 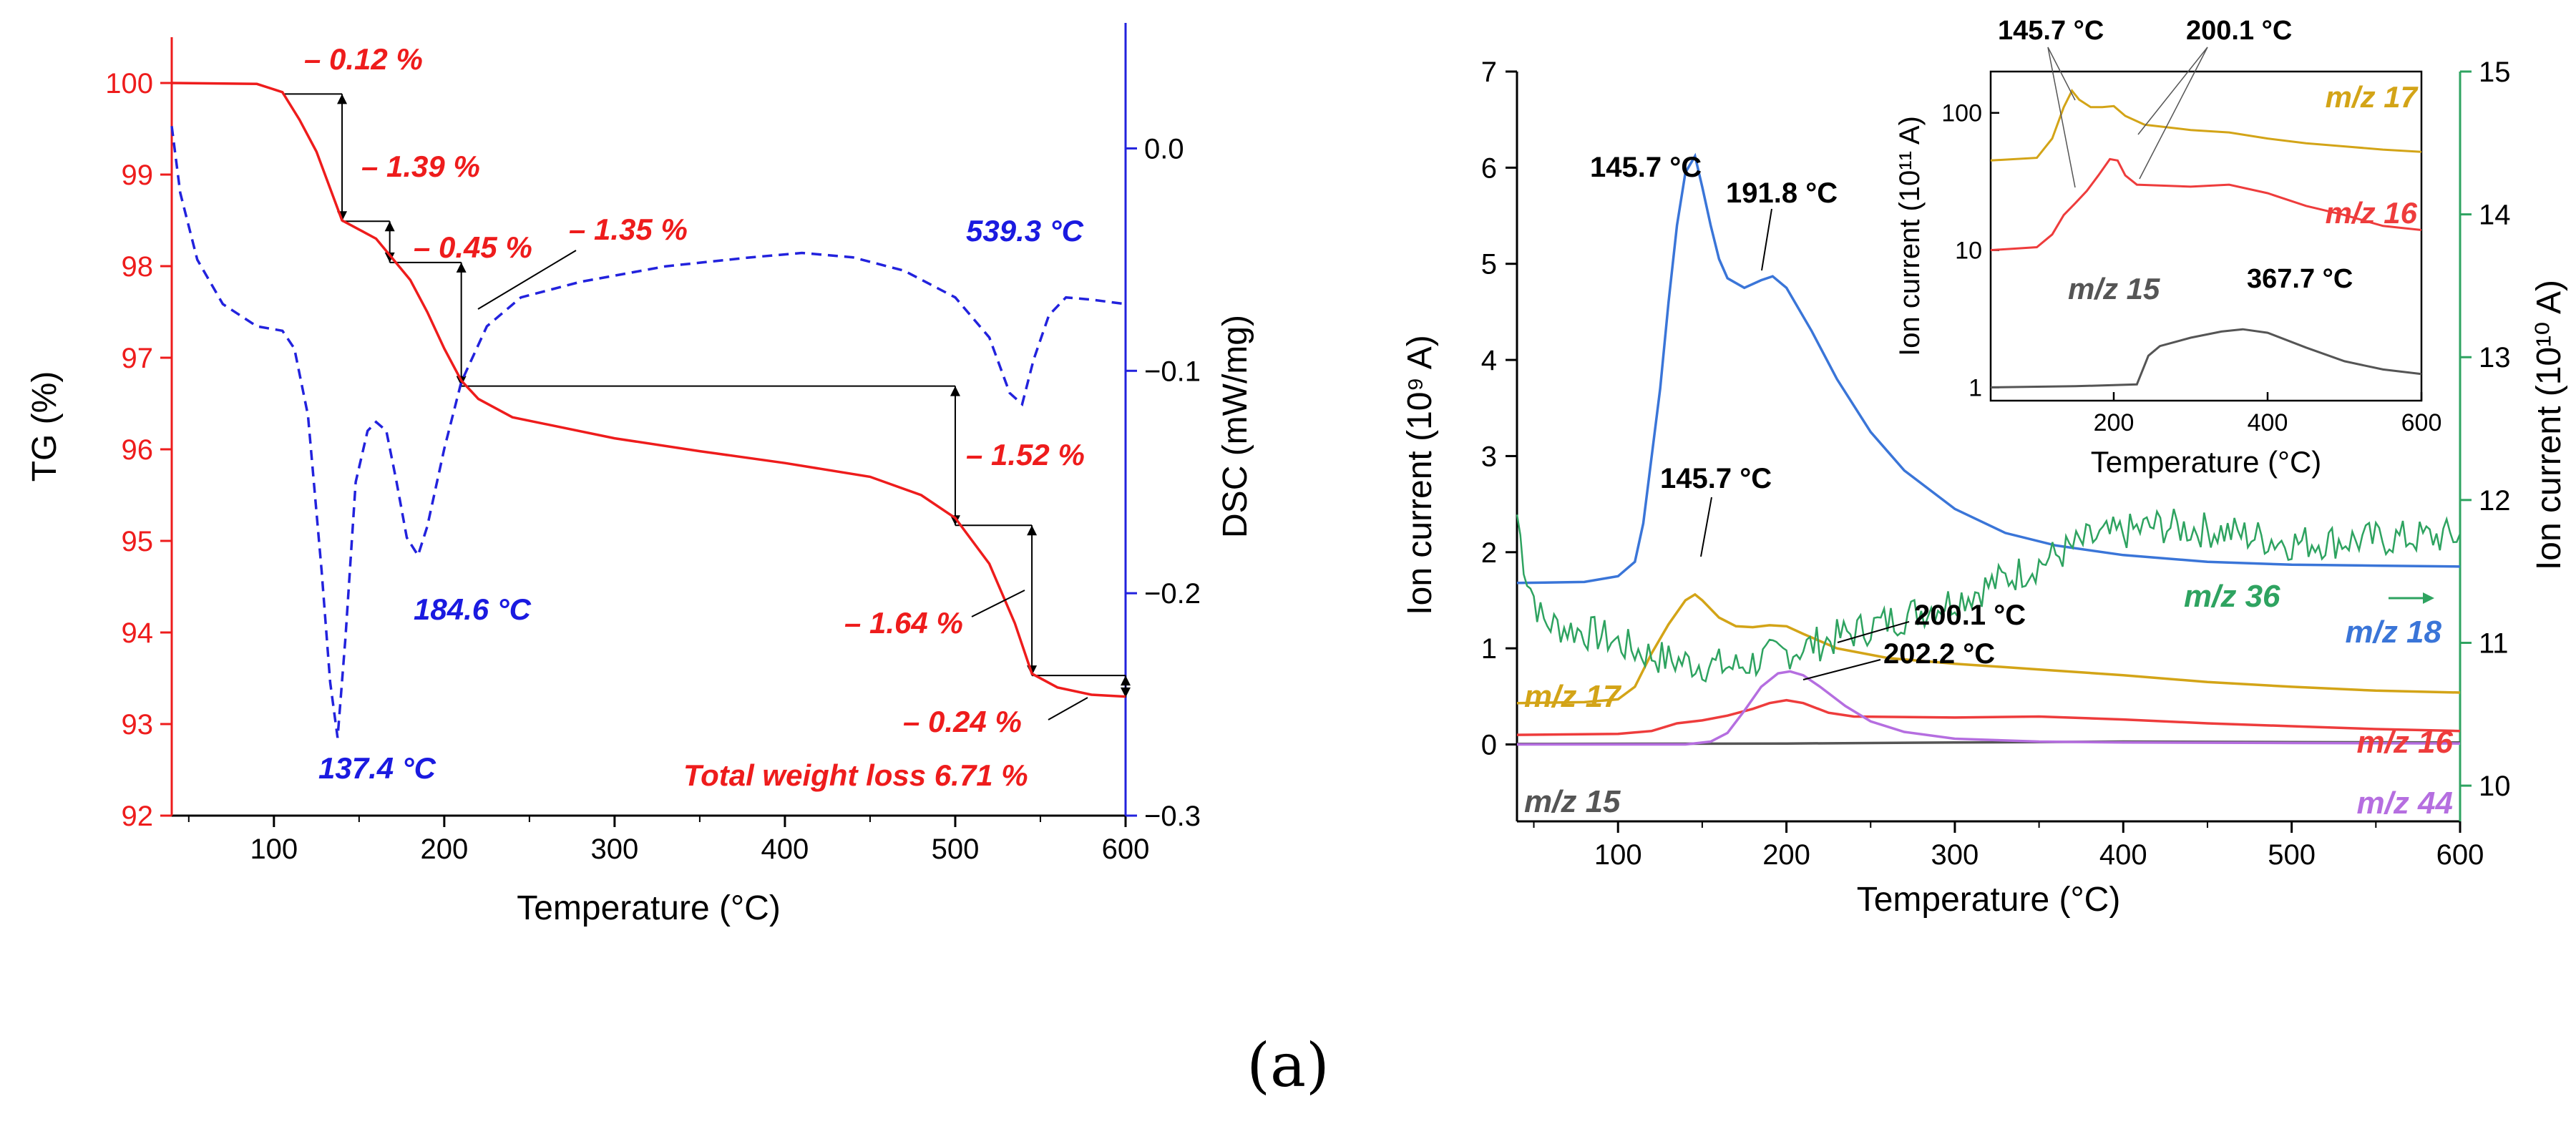 I want to click on x-tick-label: 100, so click(x=1618, y=855).